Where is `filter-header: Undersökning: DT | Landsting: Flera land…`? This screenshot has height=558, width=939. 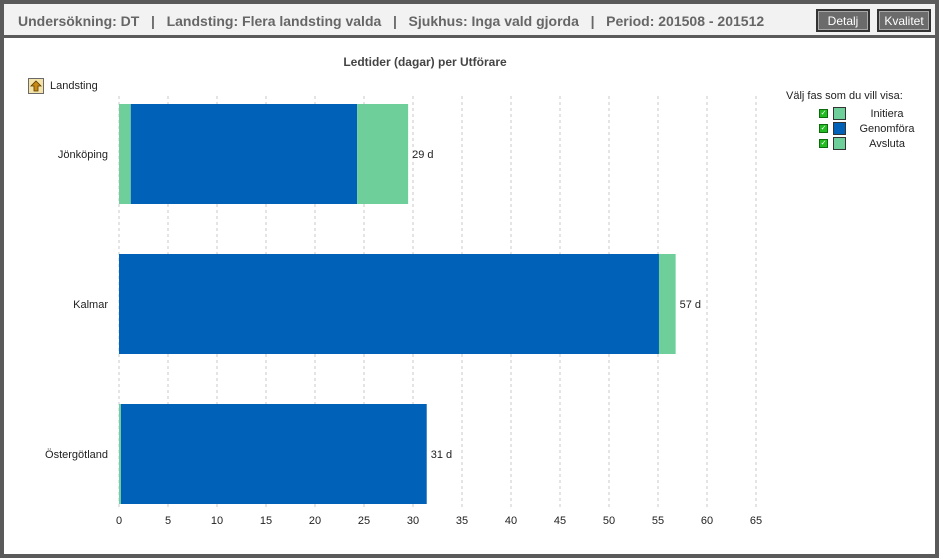 filter-header: Undersökning: DT | Landsting: Flera land… is located at coordinates (469, 21).